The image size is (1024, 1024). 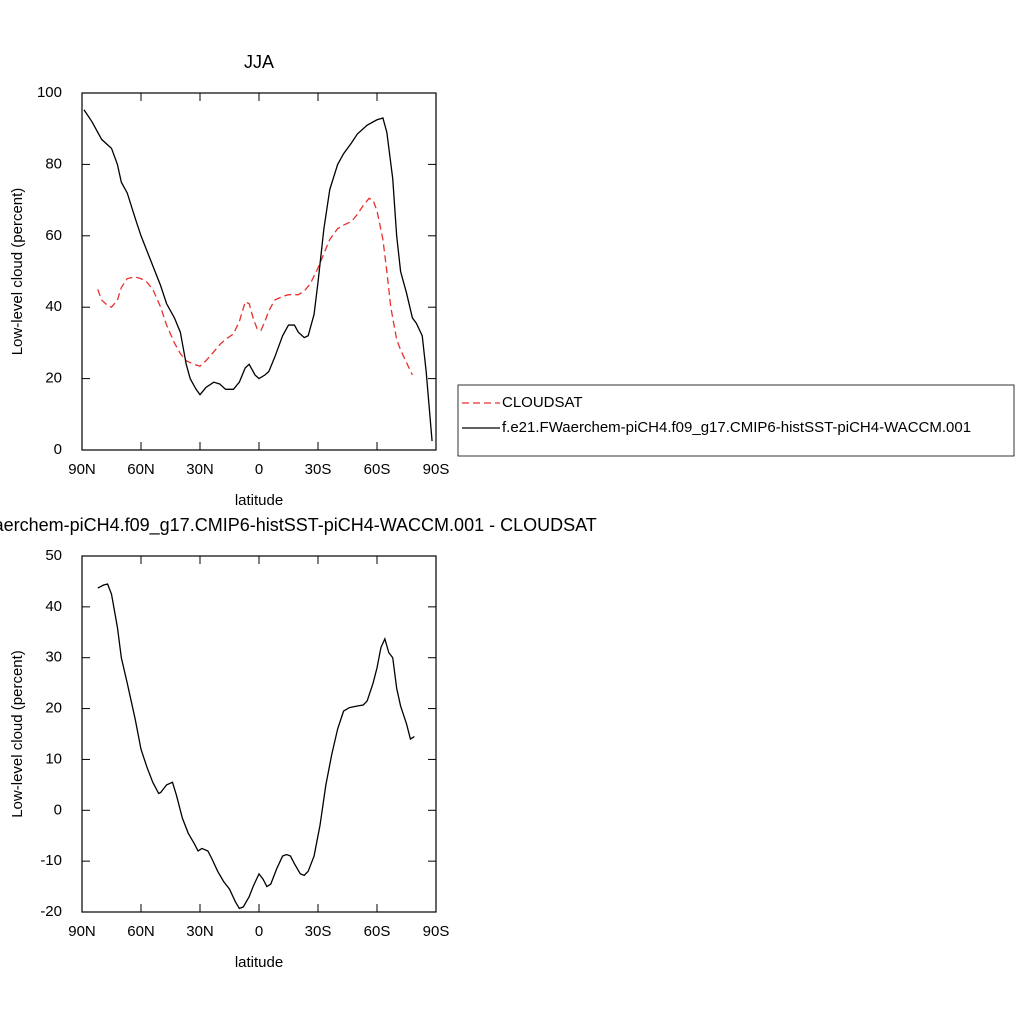 What do you see at coordinates (53, 555) in the screenshot?
I see `y-tick-label: 50` at bounding box center [53, 555].